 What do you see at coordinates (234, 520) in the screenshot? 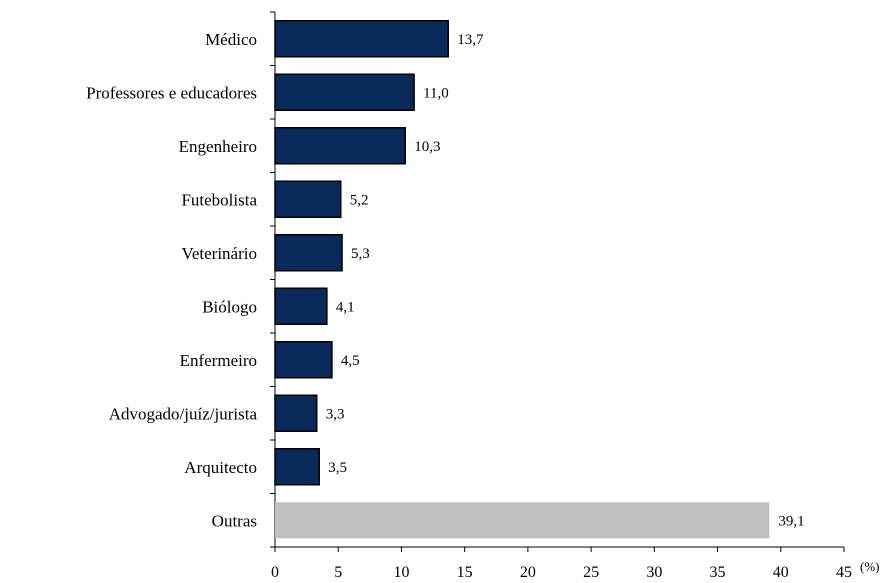
I see `category-label: Outras` at bounding box center [234, 520].